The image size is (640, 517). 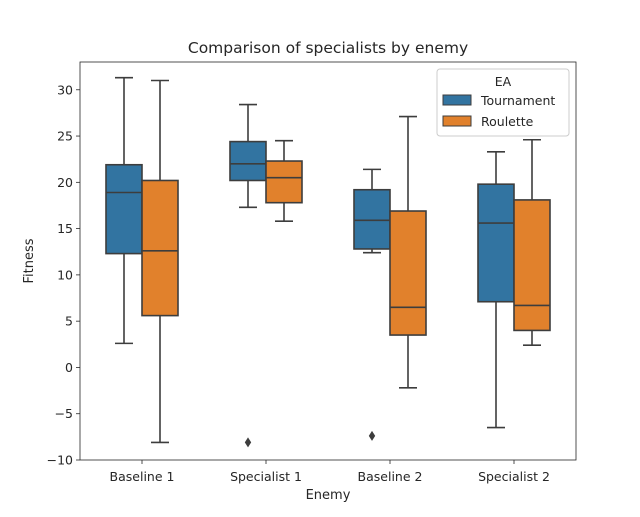 What do you see at coordinates (457, 121) in the screenshot?
I see `legend-swatch-roulette` at bounding box center [457, 121].